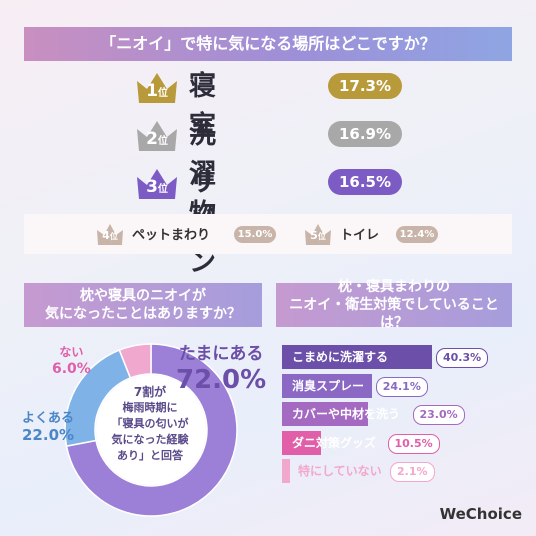  I want to click on rank-value-pill: 17.3%, so click(365, 86).